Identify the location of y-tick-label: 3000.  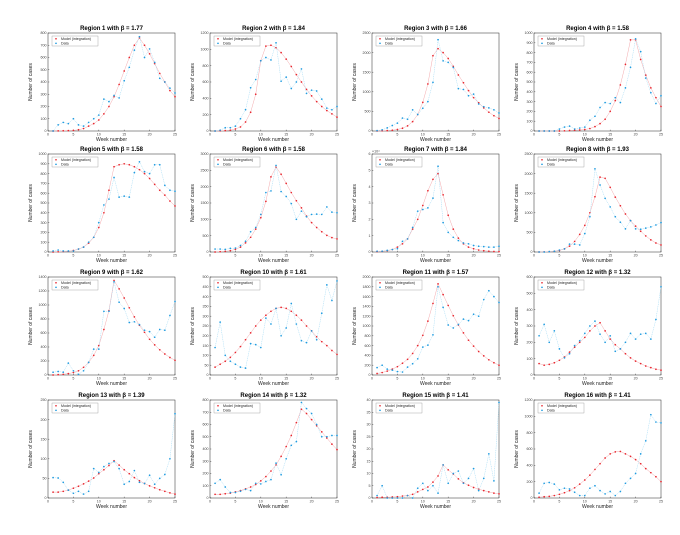
(205, 154).